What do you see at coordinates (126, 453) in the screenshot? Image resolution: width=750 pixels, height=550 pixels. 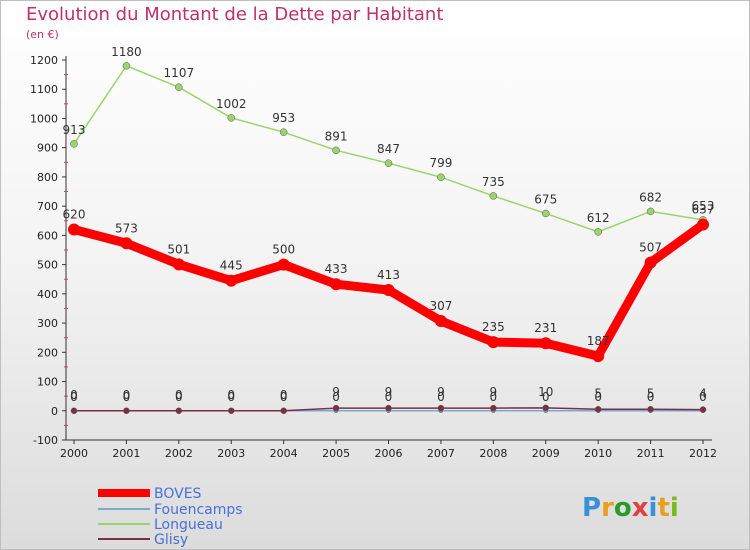 I see `x-tick-label: 2001` at bounding box center [126, 453].